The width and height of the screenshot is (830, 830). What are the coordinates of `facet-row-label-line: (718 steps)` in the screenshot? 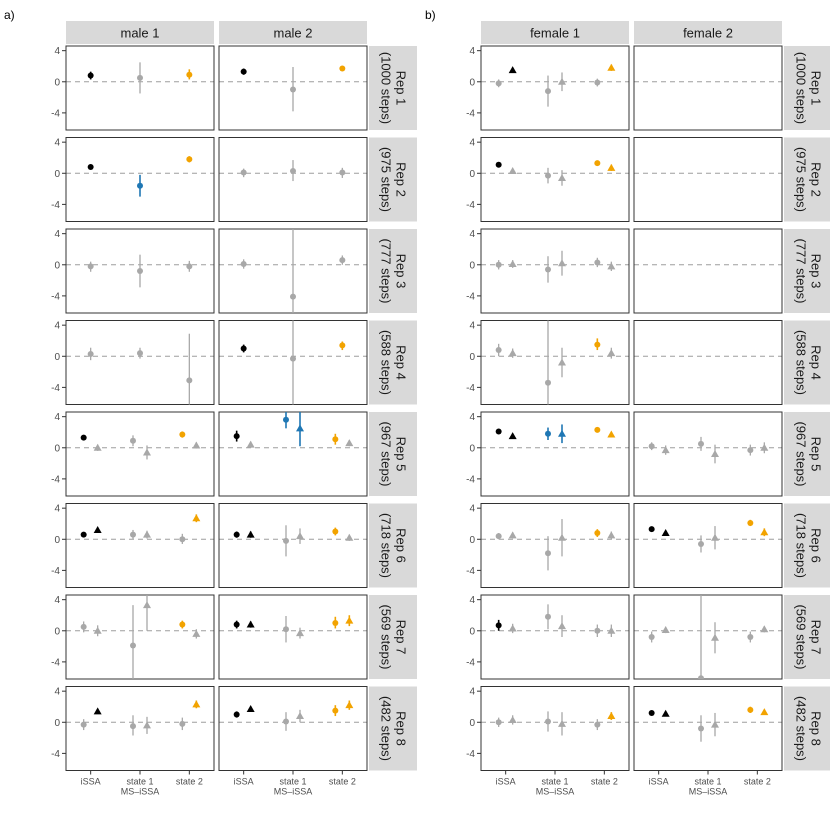 It's located at (386, 545).